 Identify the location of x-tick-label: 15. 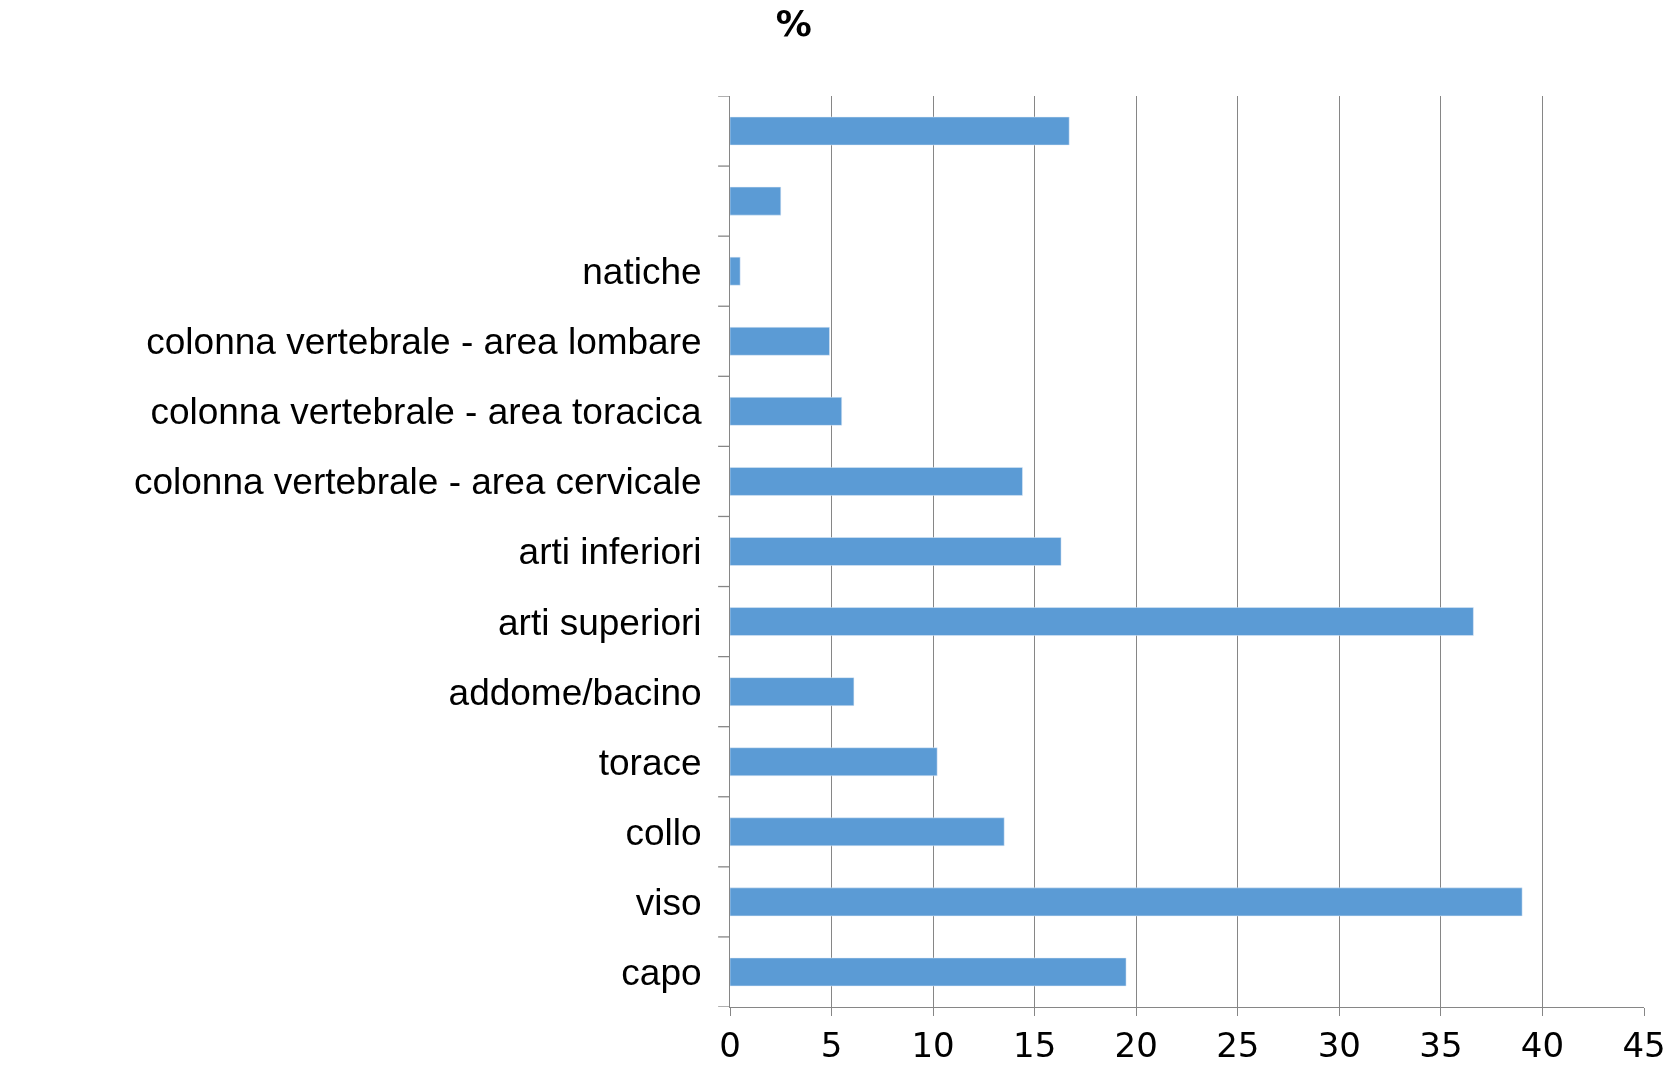
(1035, 1044).